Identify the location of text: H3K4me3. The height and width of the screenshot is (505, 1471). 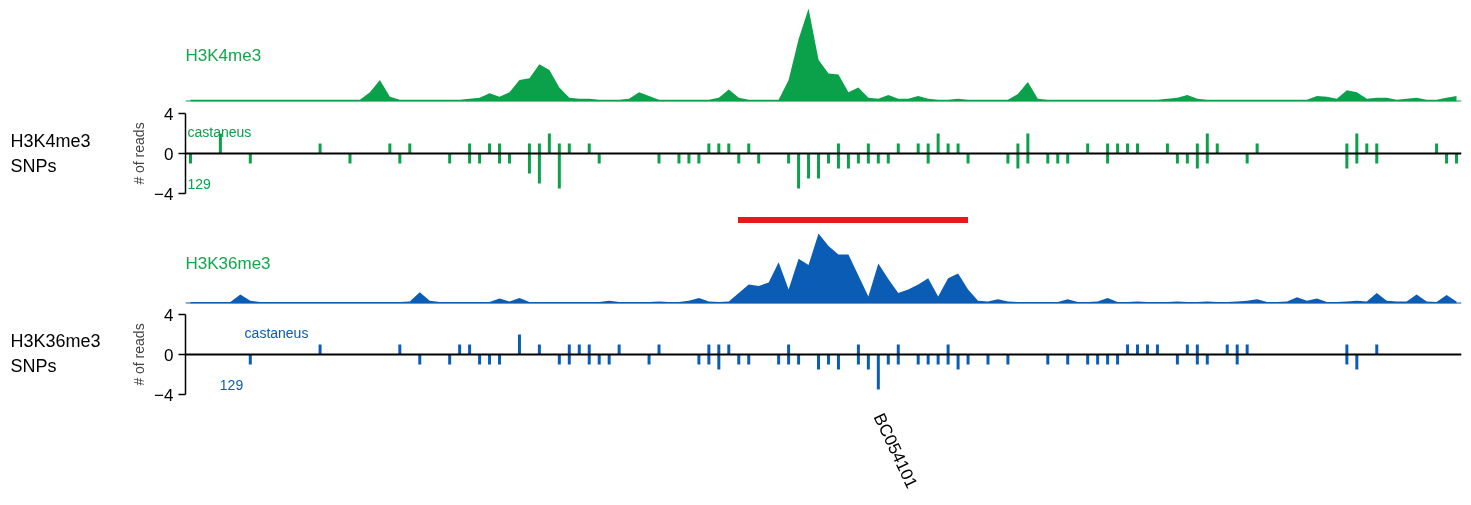
(223, 56).